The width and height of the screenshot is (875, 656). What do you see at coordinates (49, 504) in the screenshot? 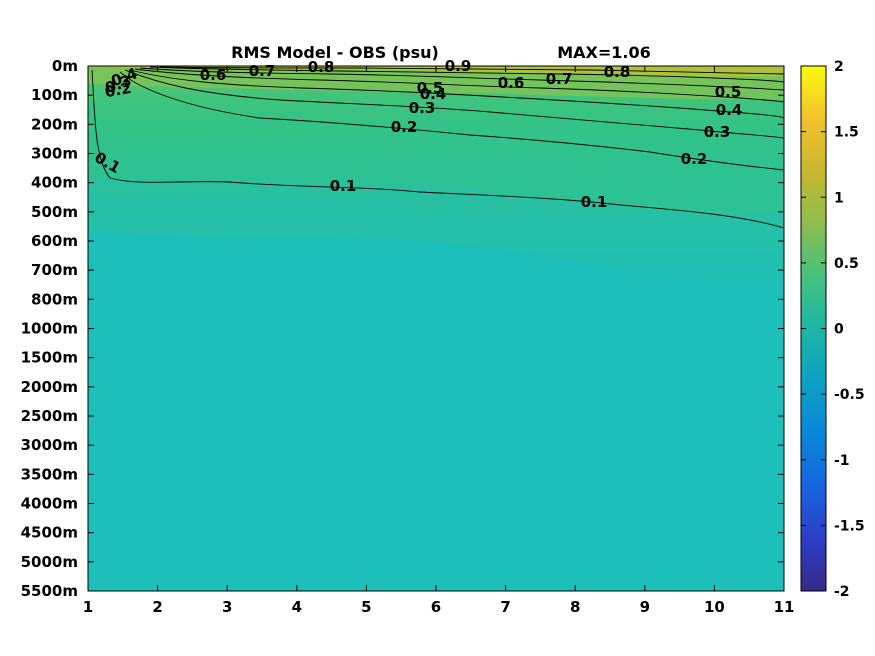
I see `y-tick-label: 4000m` at bounding box center [49, 504].